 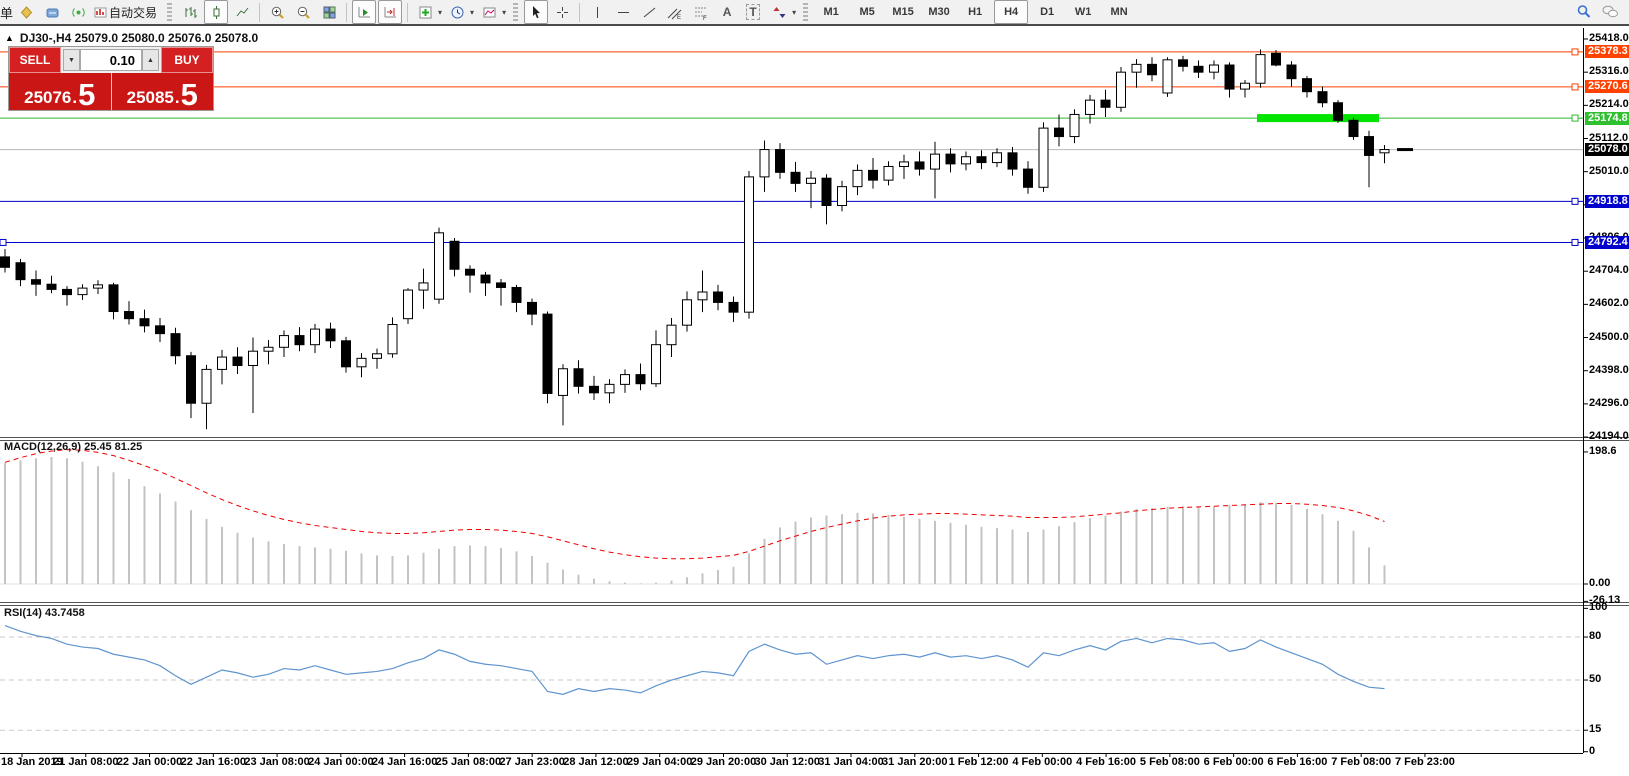 I want to click on signals-button, so click(x=78, y=12).